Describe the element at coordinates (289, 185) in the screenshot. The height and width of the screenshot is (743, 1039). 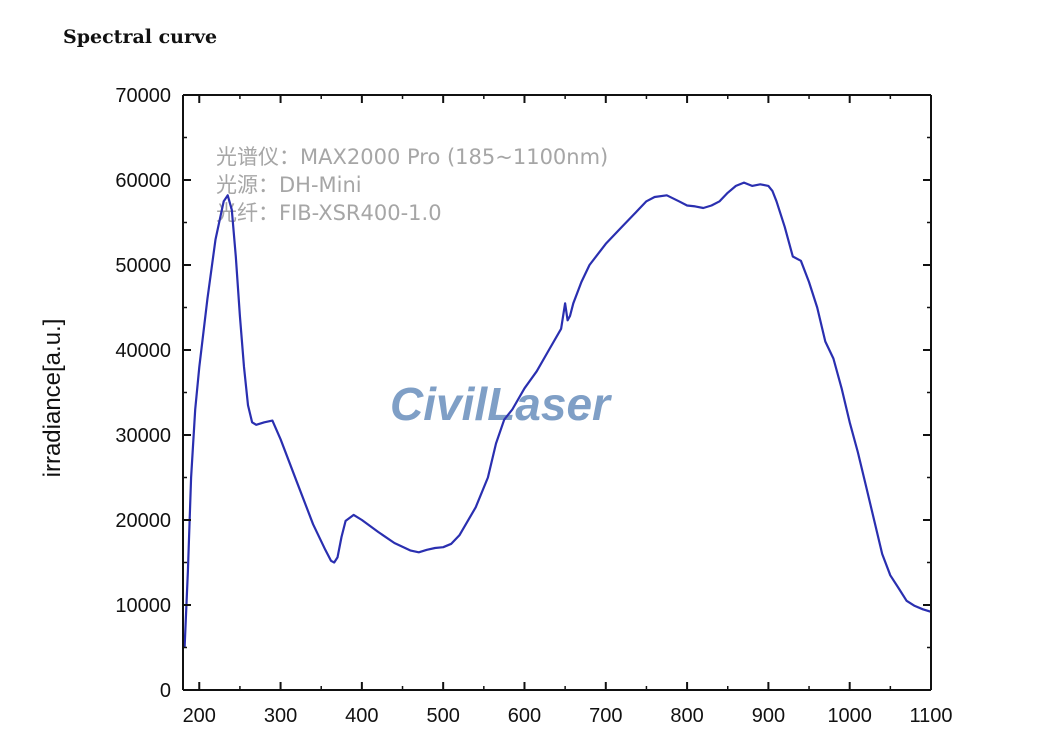
I see `annotation-text: 光源：DH-Mini` at that location.